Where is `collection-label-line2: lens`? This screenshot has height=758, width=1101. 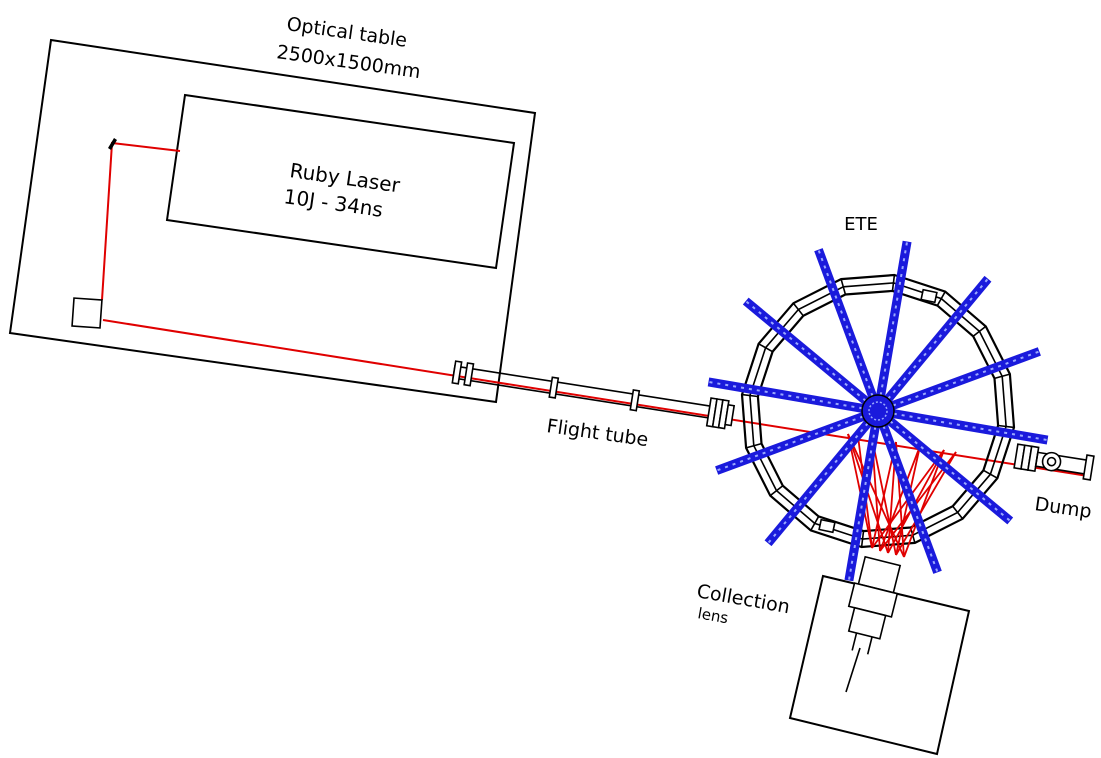
collection-label-line2: lens is located at coordinates (713, 615).